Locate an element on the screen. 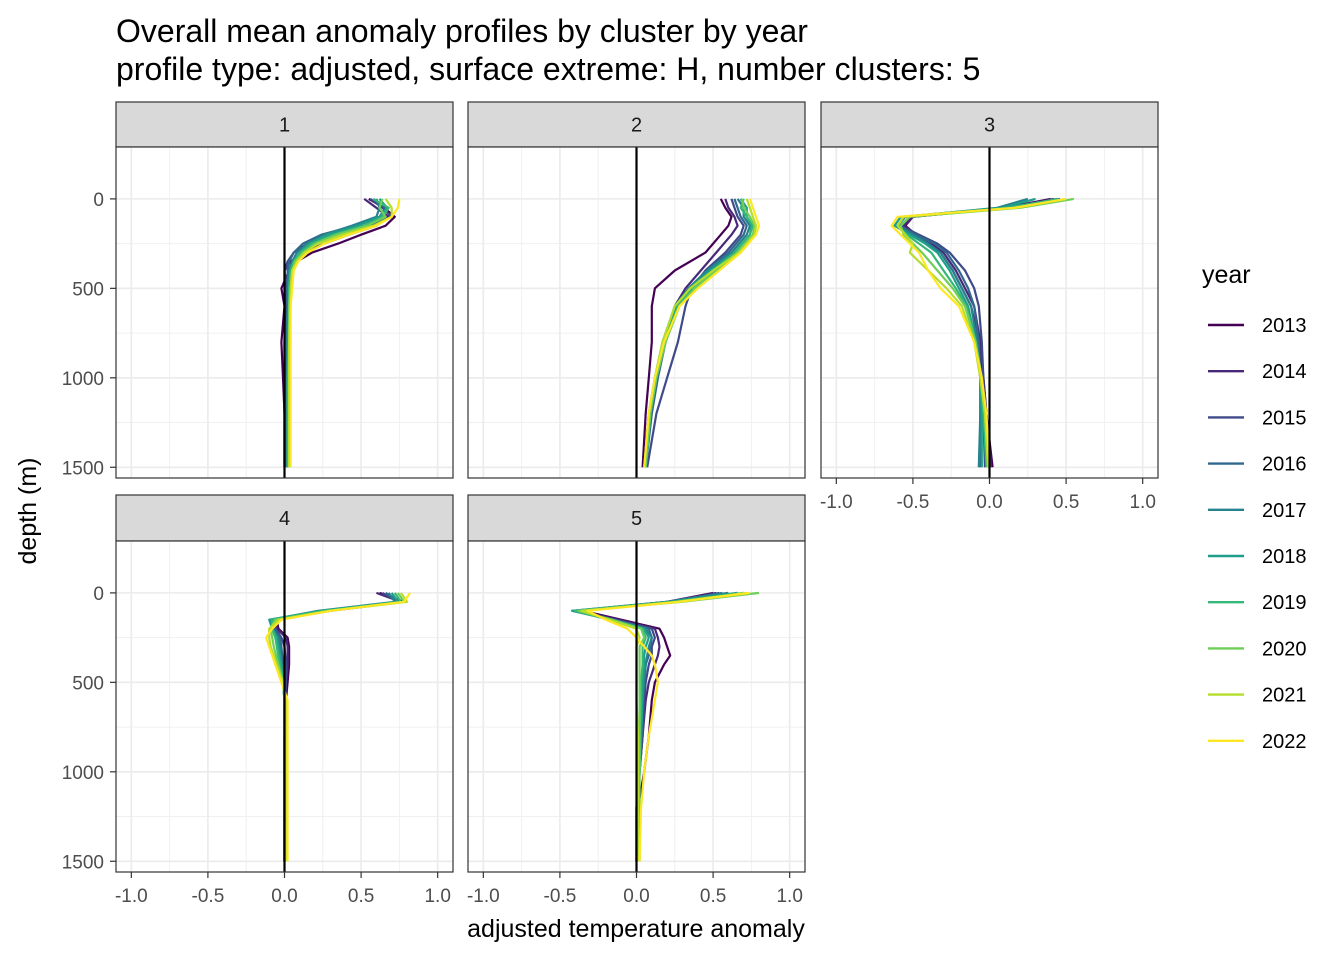 This screenshot has height=960, width=1344. facet-panel-5: 5 -1.0 -0.5 0.0 0.5 1.0 is located at coordinates (636, 700).